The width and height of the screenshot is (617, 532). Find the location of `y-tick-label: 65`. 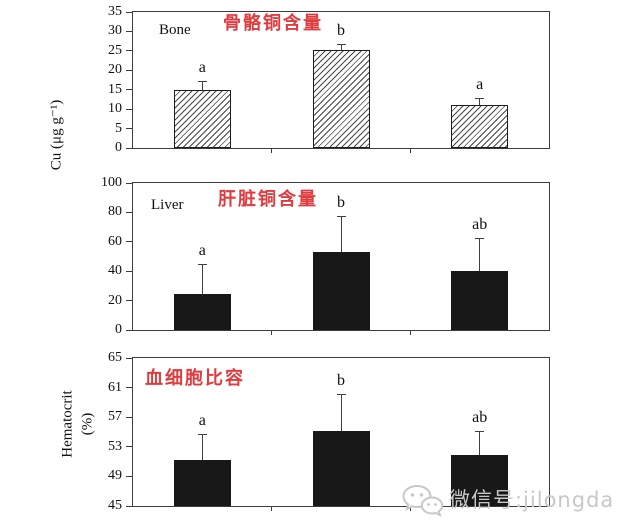

y-tick-label: 65 is located at coordinates (115, 357).